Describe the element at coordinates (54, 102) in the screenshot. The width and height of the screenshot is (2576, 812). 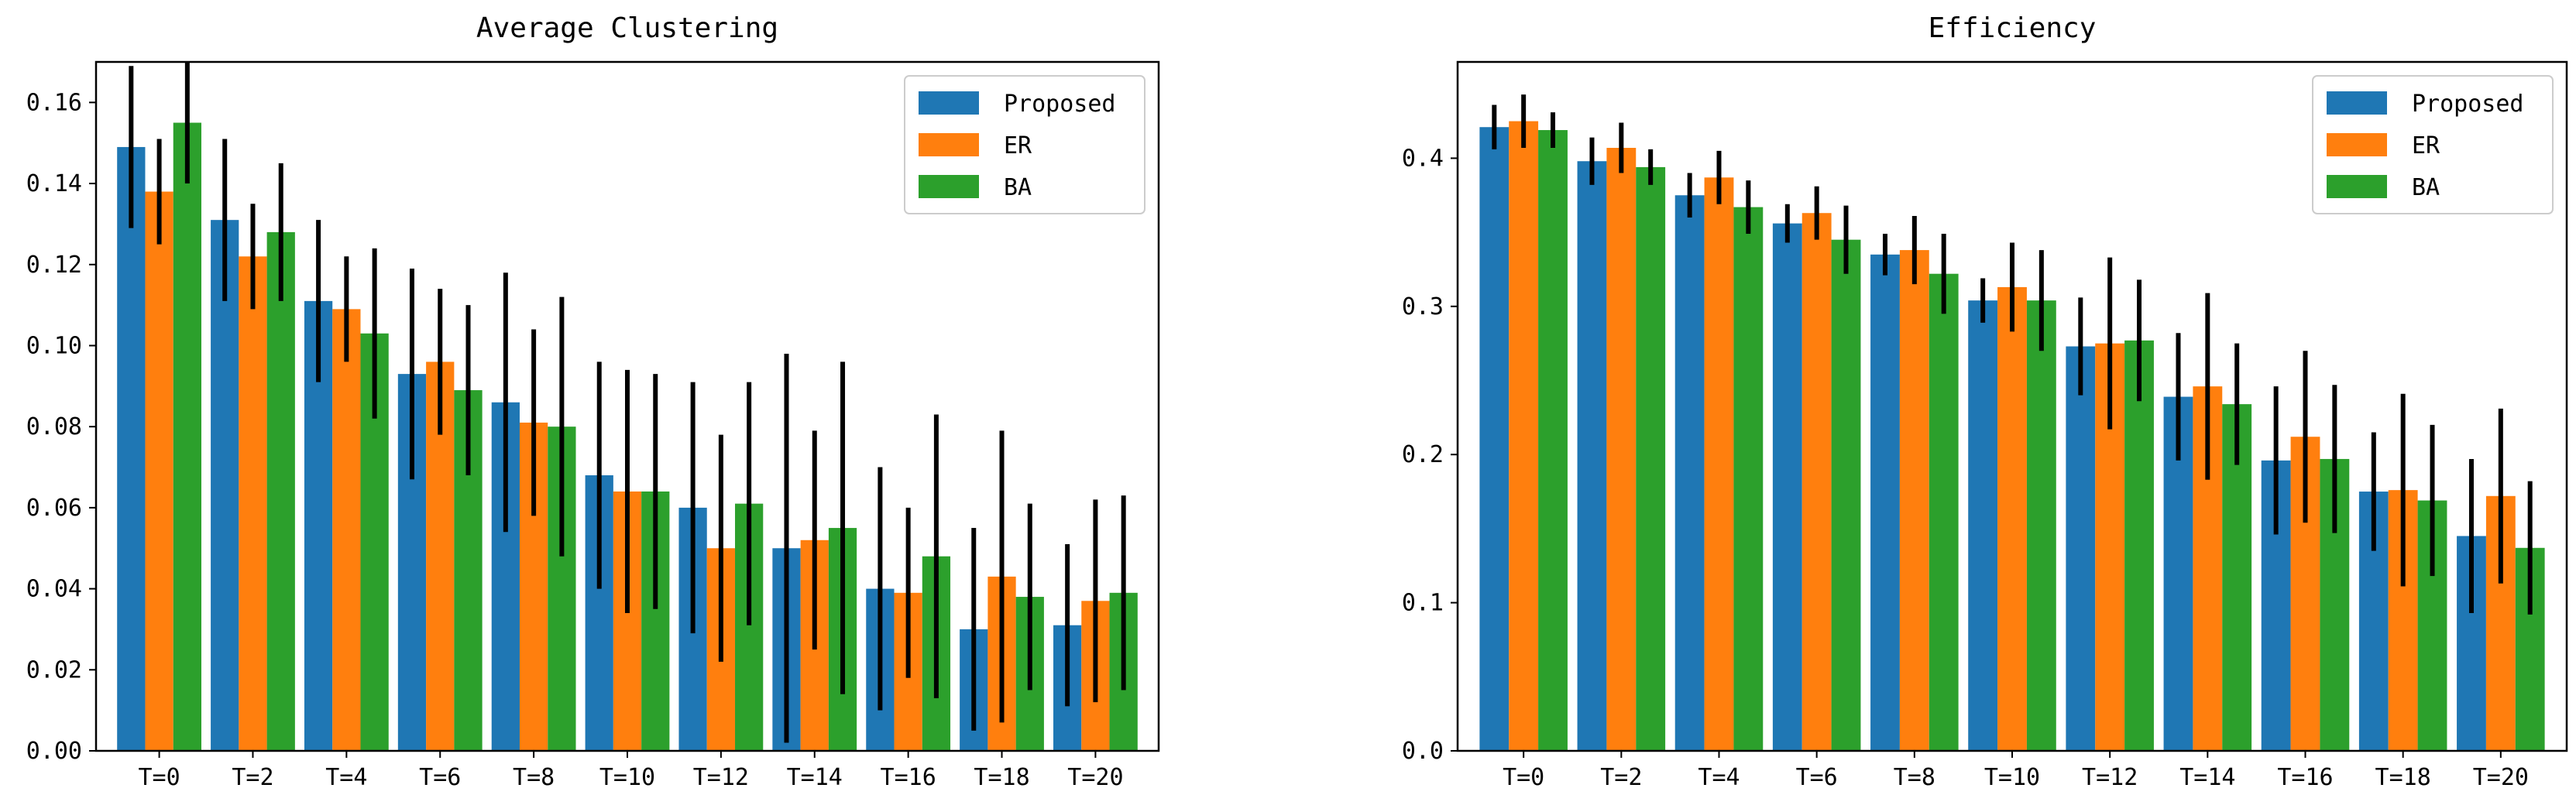
I see `y-tick-label: 0.16` at that location.